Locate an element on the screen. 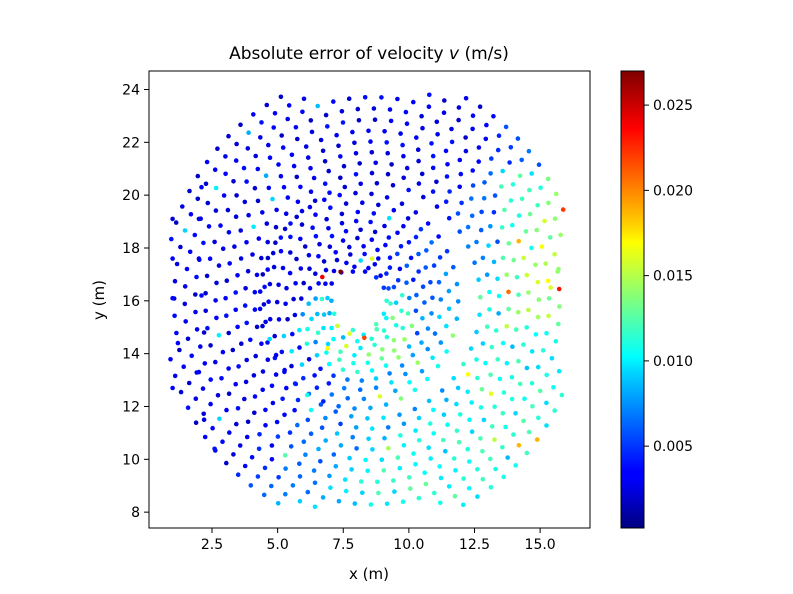 This screenshot has height=594, width=793. y-tick-label: 16 is located at coordinates (131, 302).